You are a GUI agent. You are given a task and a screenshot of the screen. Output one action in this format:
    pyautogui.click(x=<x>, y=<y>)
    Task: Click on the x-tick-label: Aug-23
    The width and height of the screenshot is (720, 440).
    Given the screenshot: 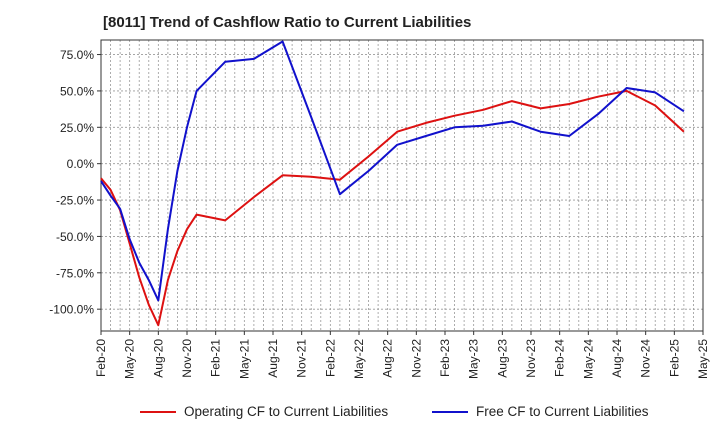 What is the action you would take?
    pyautogui.click(x=502, y=358)
    